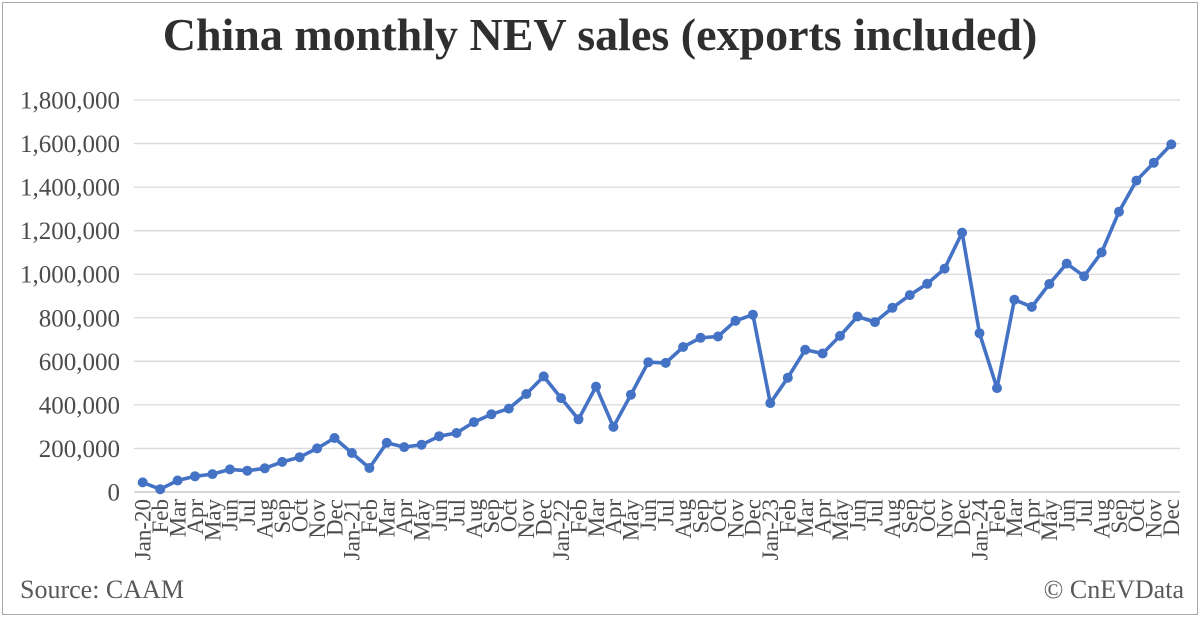 Image resolution: width=1200 pixels, height=617 pixels. I want to click on source-label: Source: CAAM, so click(102, 589).